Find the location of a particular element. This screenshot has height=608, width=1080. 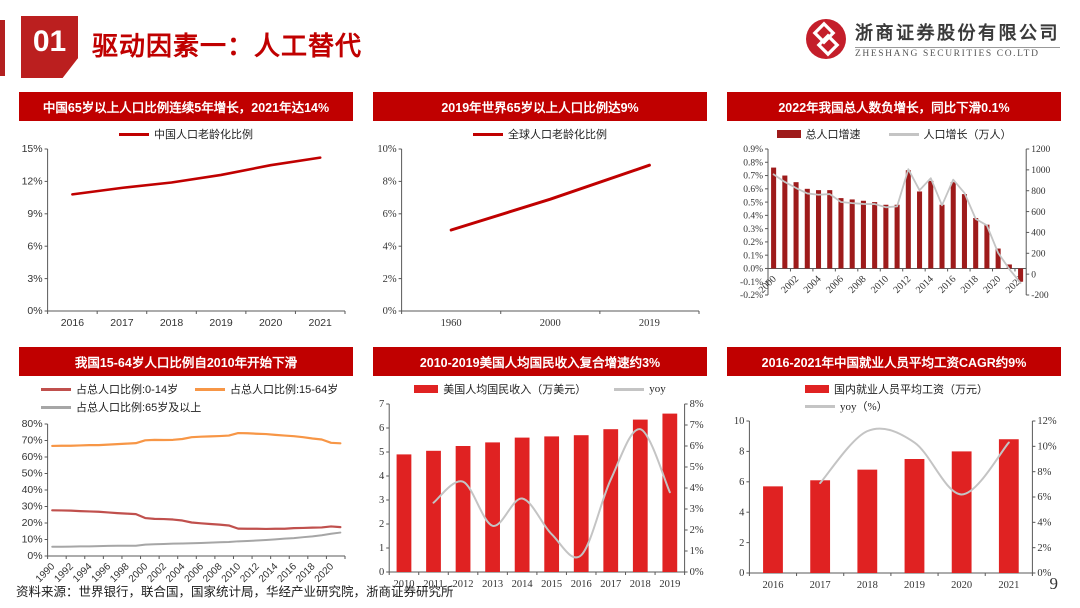

legend-item: 国内就业人员平均工资（万元） is located at coordinates (896, 389).